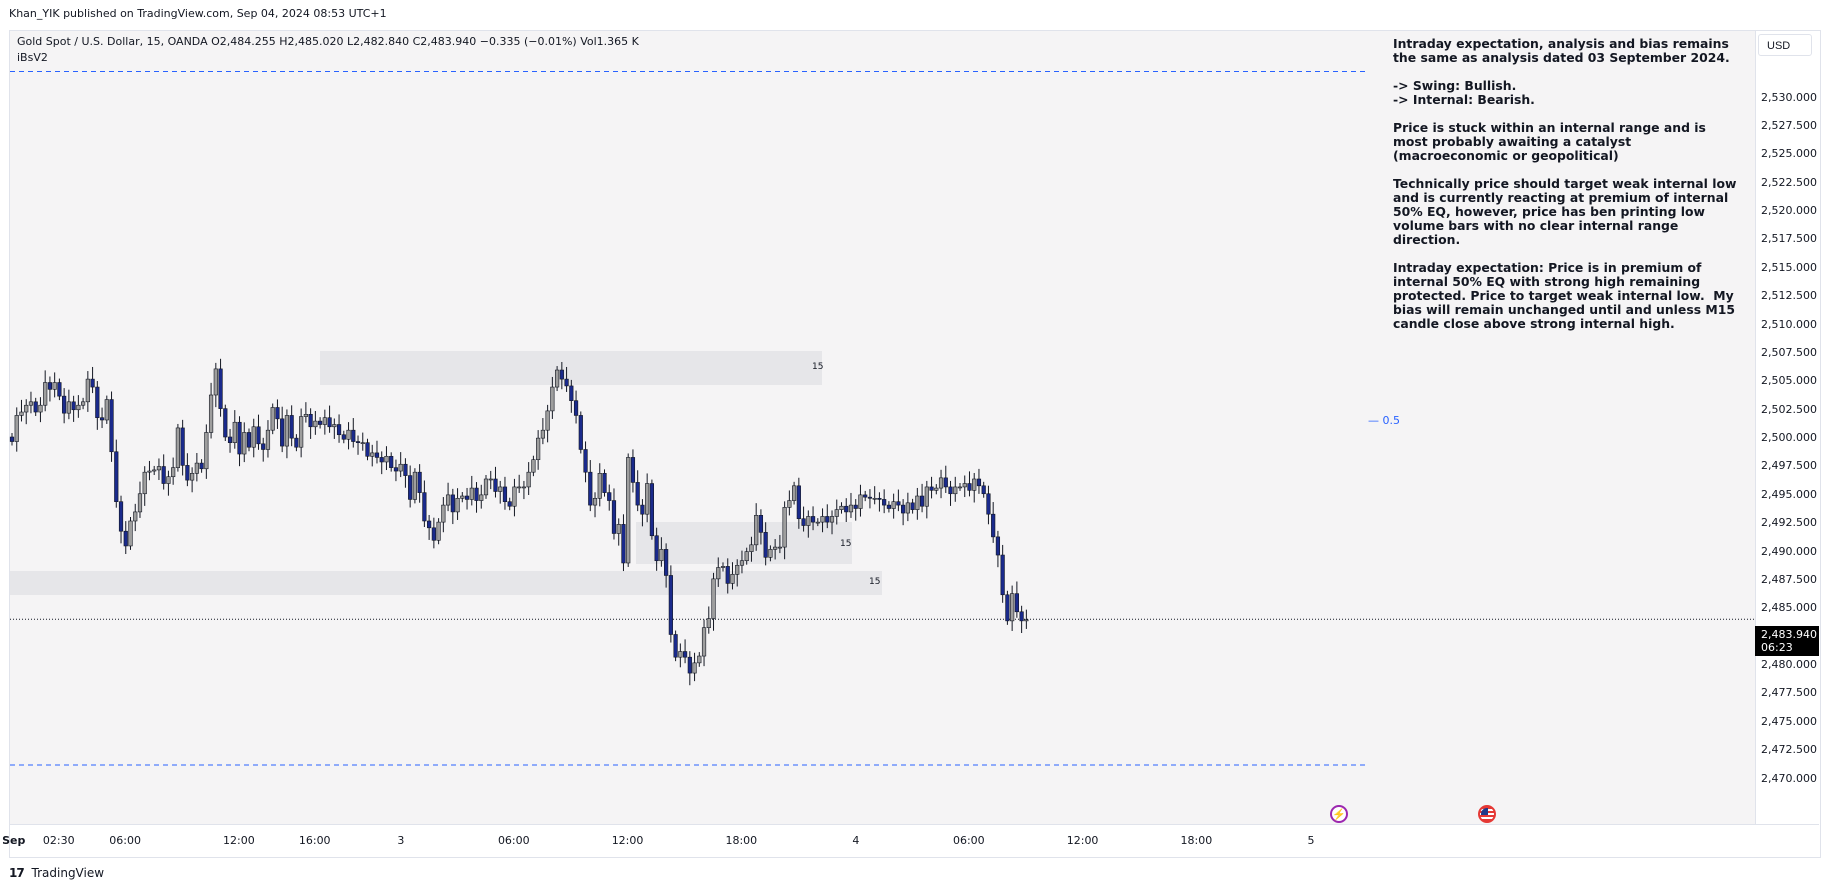 This screenshot has height=891, width=1835. What do you see at coordinates (239, 840) in the screenshot?
I see `time-tick-label: 12:00` at bounding box center [239, 840].